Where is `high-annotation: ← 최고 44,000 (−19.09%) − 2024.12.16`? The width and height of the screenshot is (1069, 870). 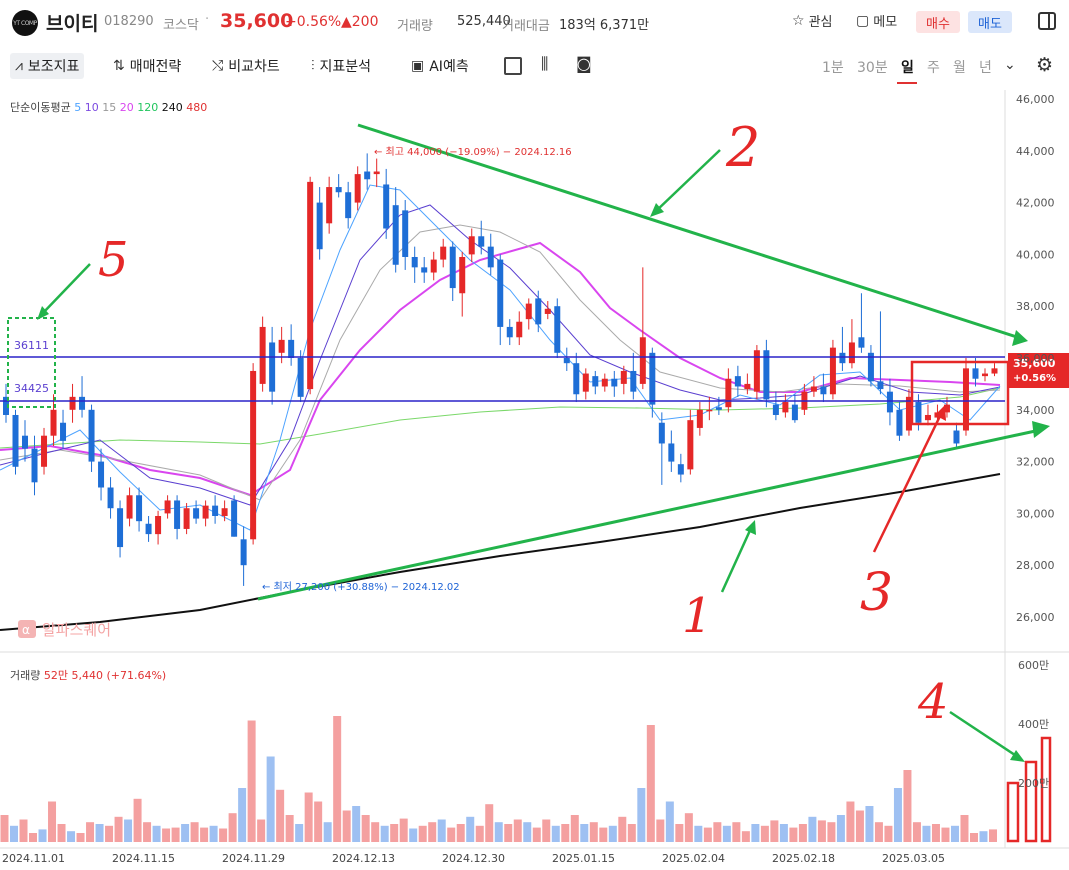
high-annotation: ← 최고 44,000 (−19.09%) − 2024.12.16 is located at coordinates (473, 152).